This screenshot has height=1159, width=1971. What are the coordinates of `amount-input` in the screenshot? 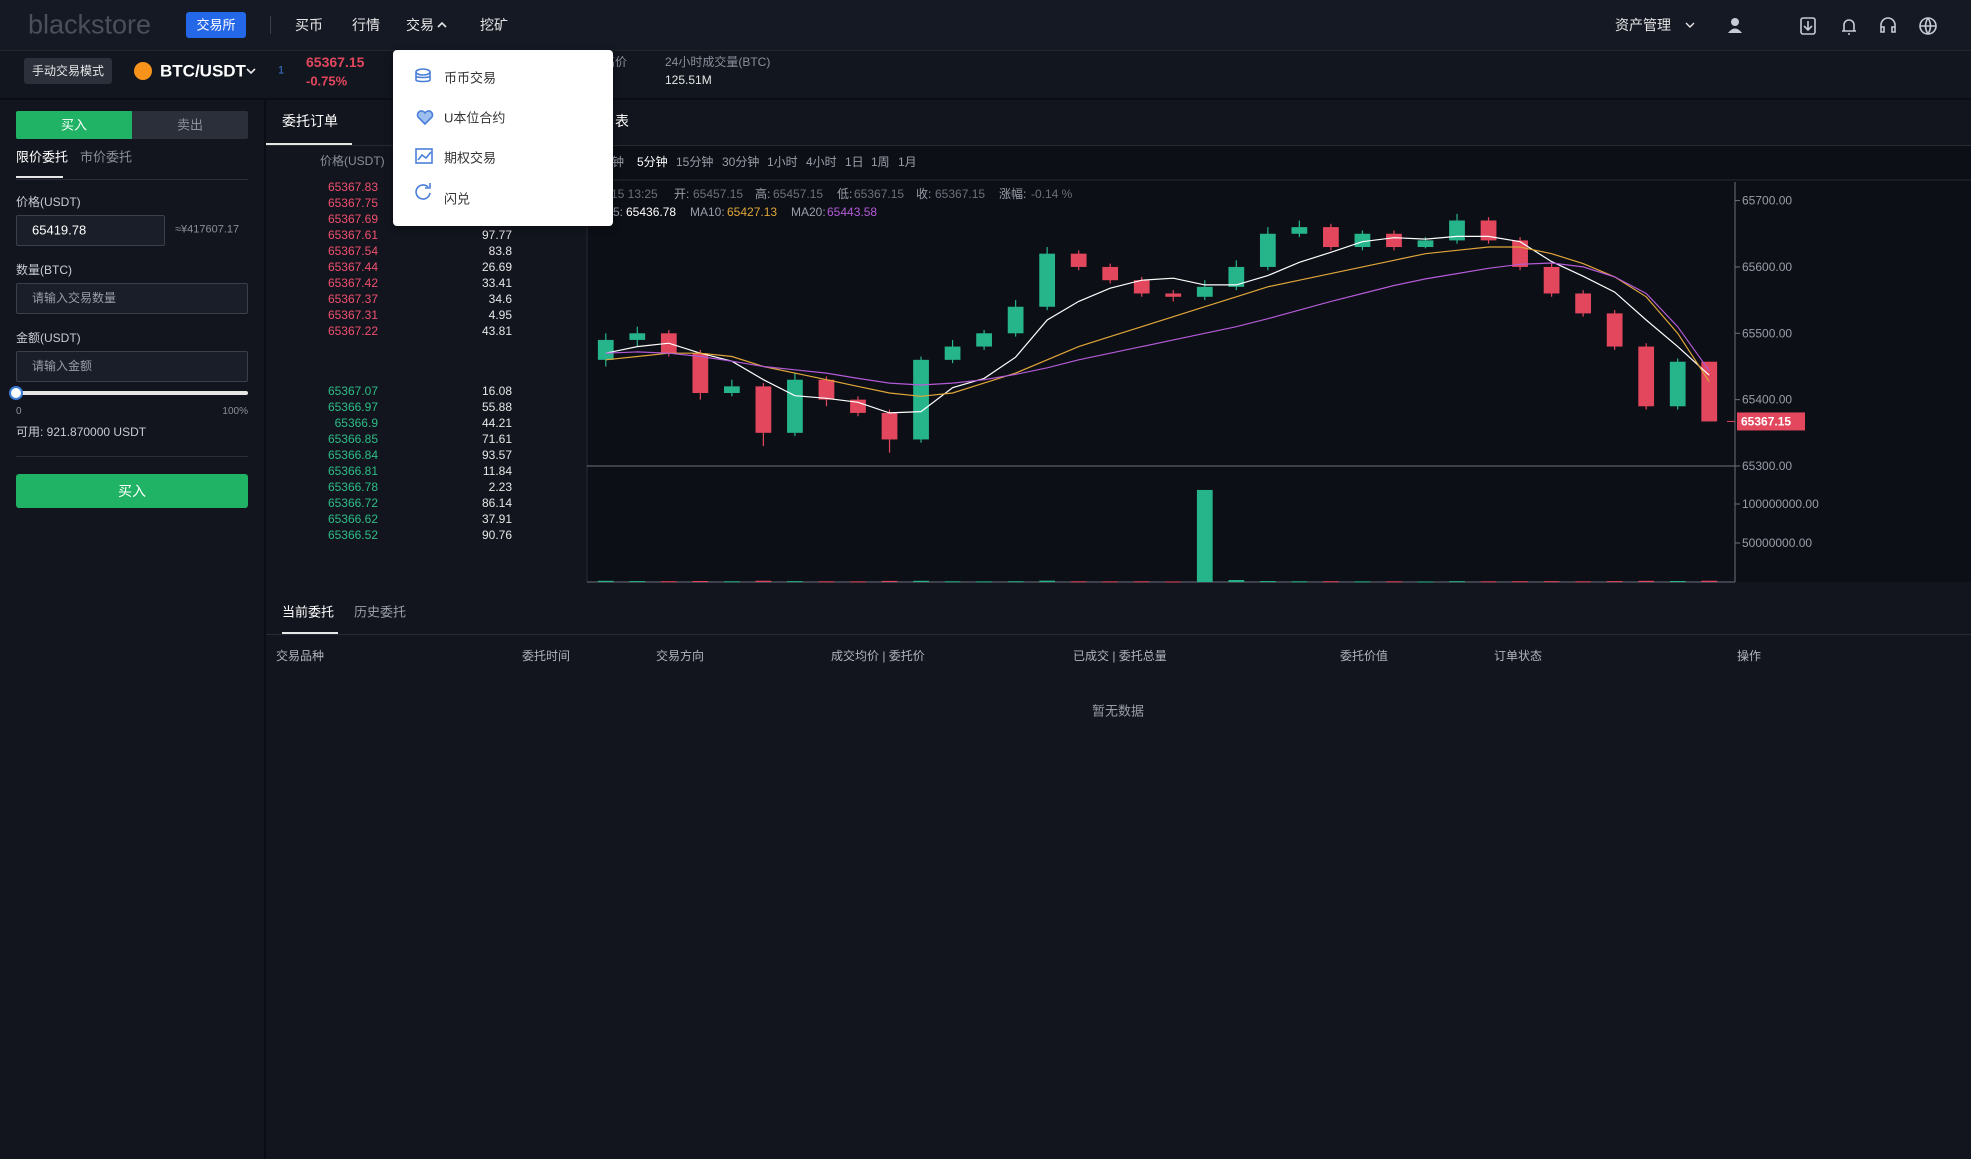 It's located at (132, 366).